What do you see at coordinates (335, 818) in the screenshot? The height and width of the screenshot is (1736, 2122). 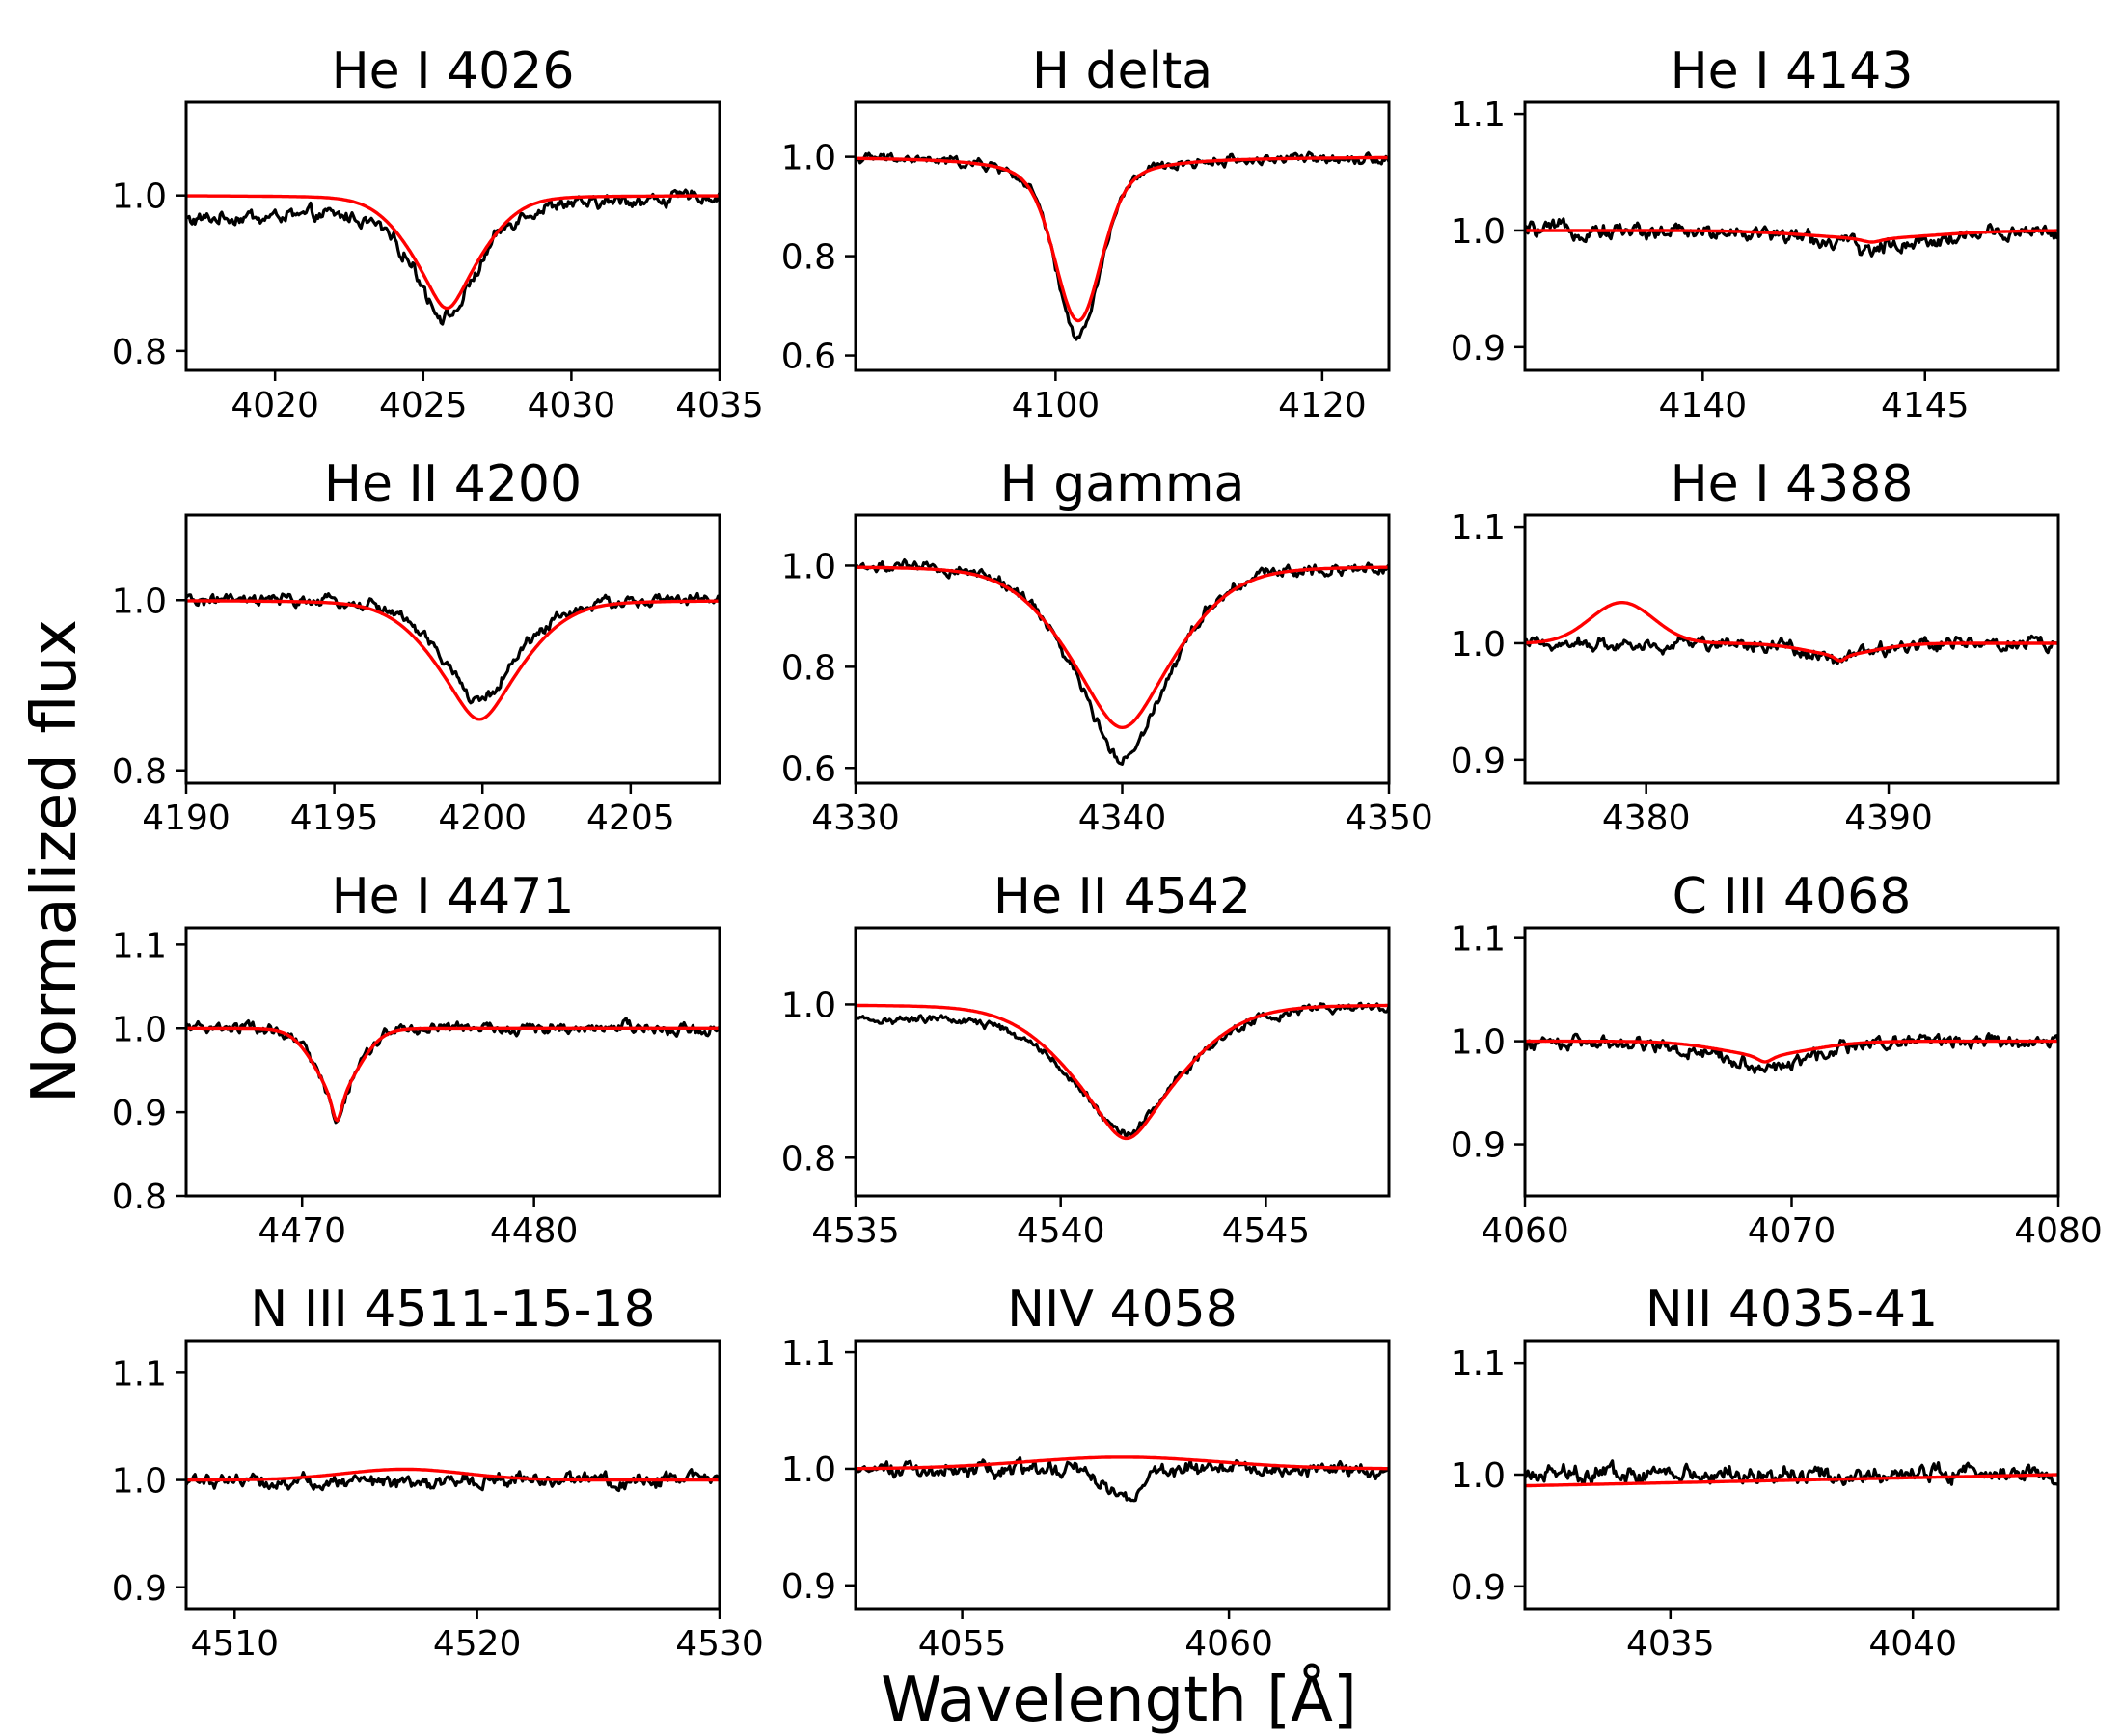 I see `x-tick-label: 4195` at bounding box center [335, 818].